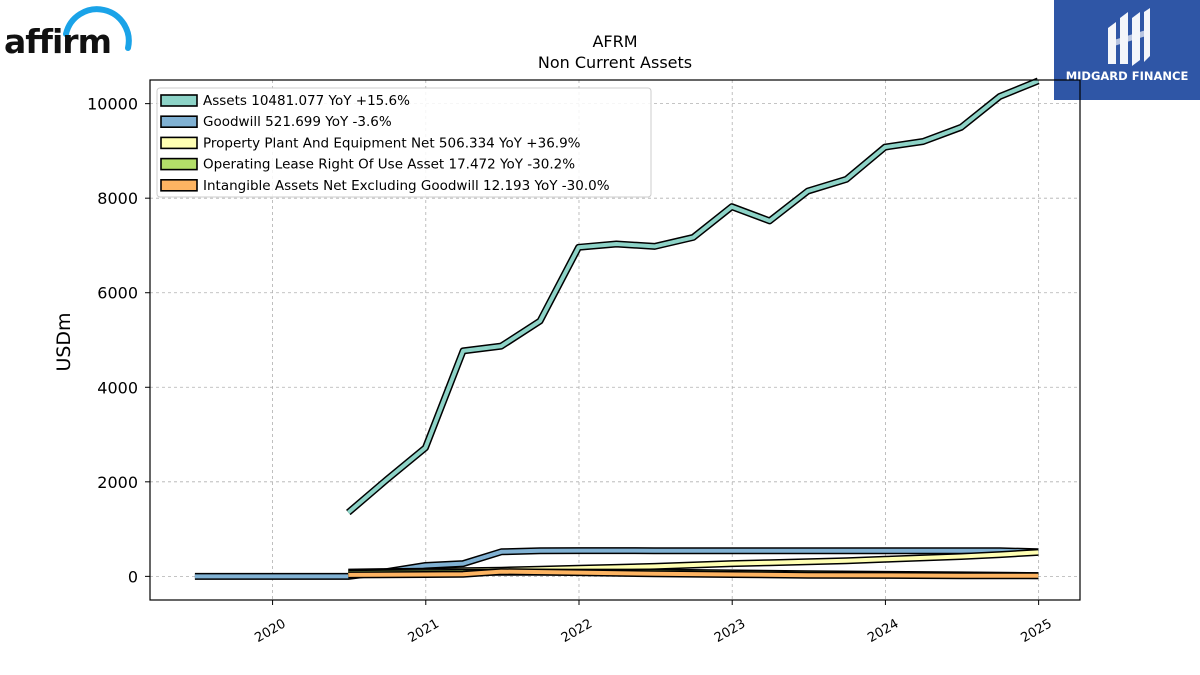 This screenshot has height=675, width=1200. Describe the element at coordinates (1036, 631) in the screenshot. I see `x-tick-label: 2025` at that location.